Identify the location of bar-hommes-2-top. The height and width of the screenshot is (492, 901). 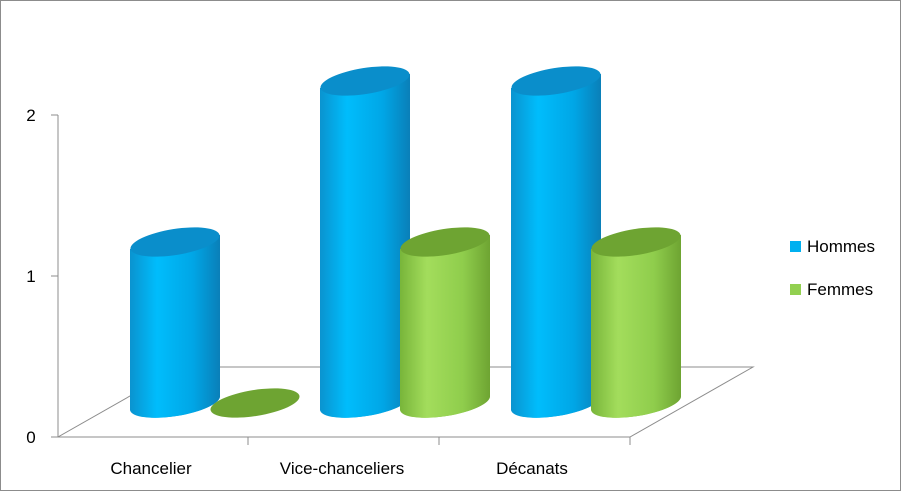
(556, 81).